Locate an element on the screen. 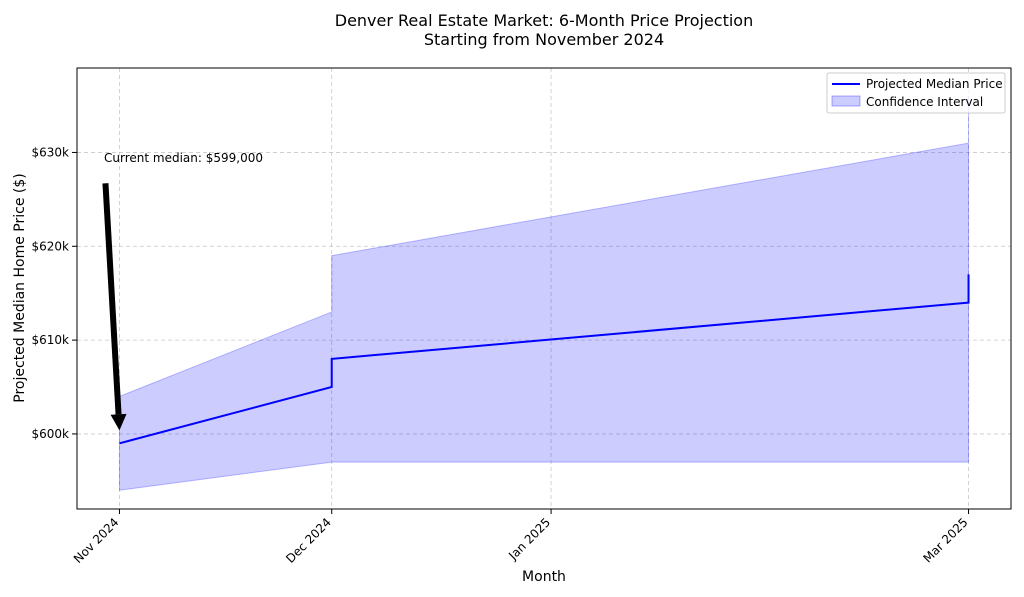 This screenshot has width=1024, height=597. annotation-text: Current median: $599,000 is located at coordinates (183, 158).